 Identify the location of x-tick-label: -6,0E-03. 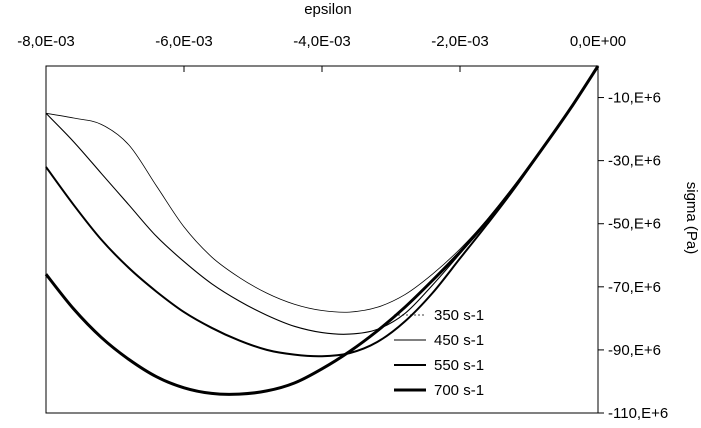
(184, 41).